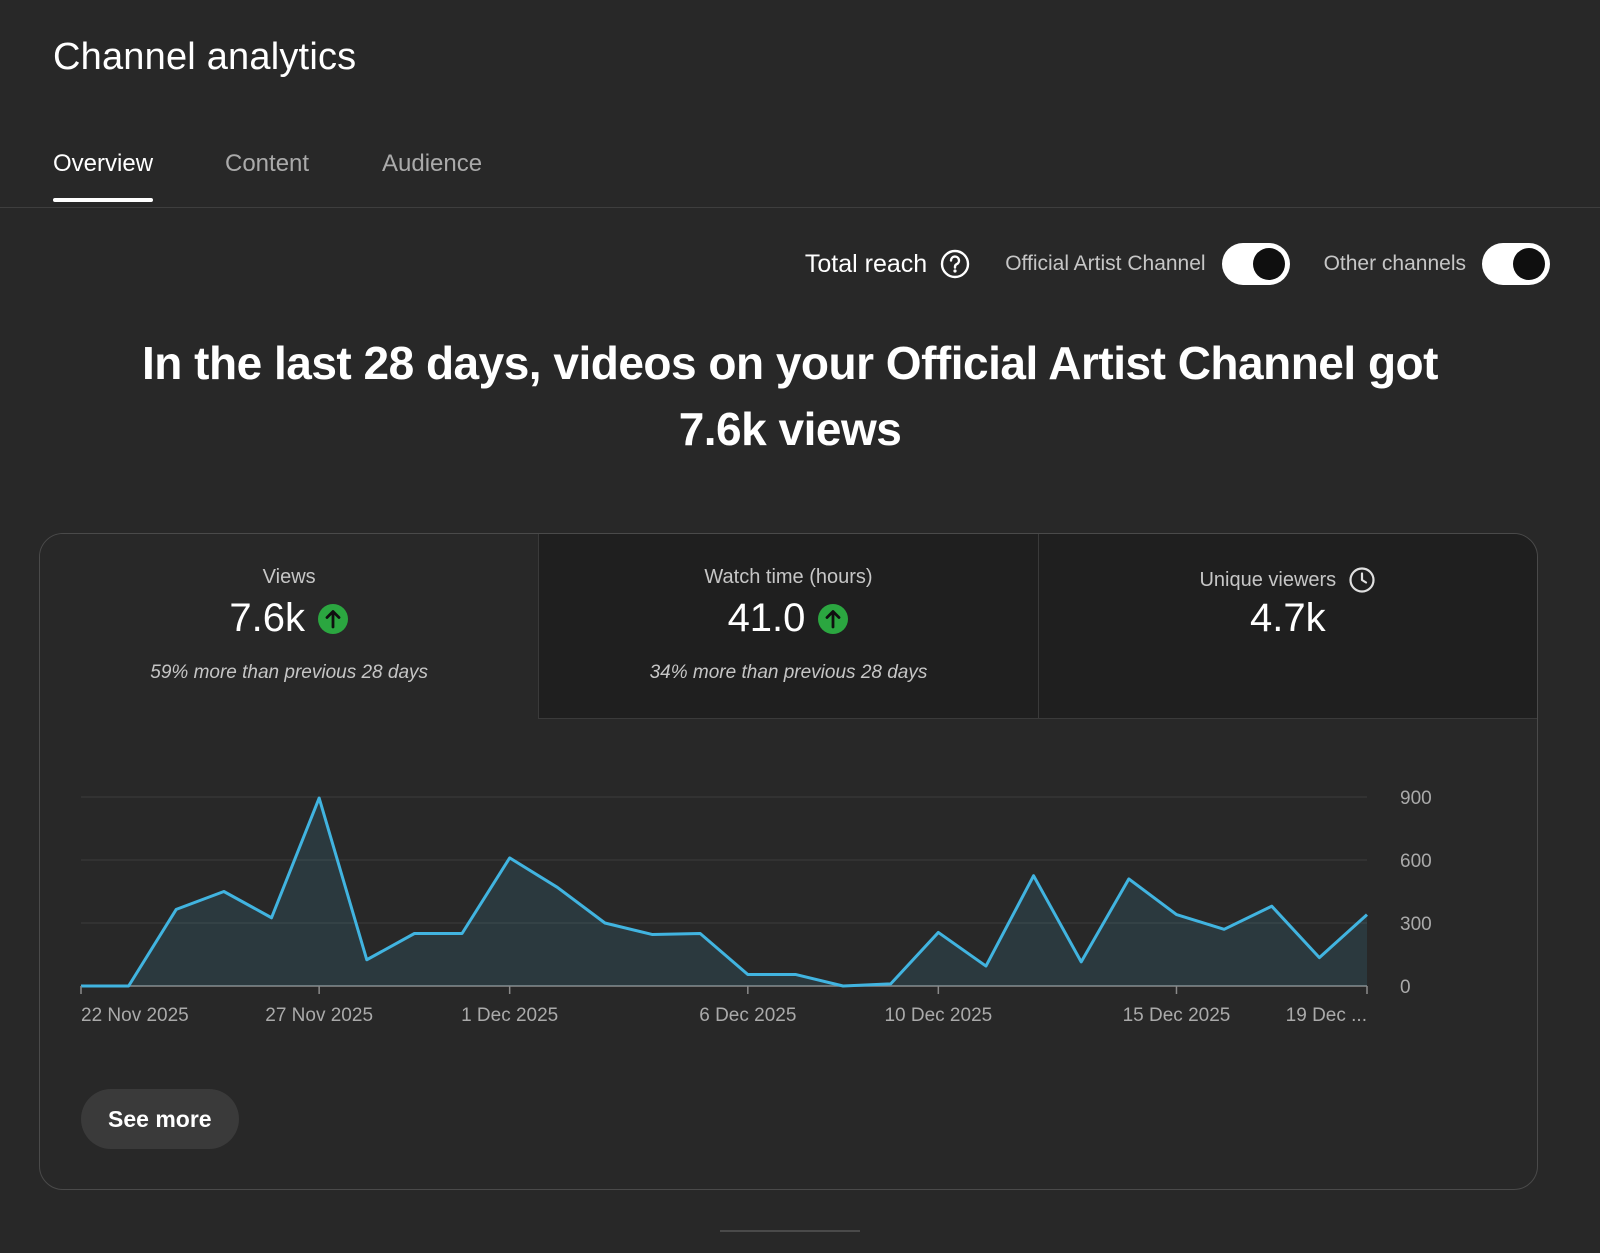 Image resolution: width=1600 pixels, height=1253 pixels. I want to click on metric-value: 7.6k, so click(289, 618).